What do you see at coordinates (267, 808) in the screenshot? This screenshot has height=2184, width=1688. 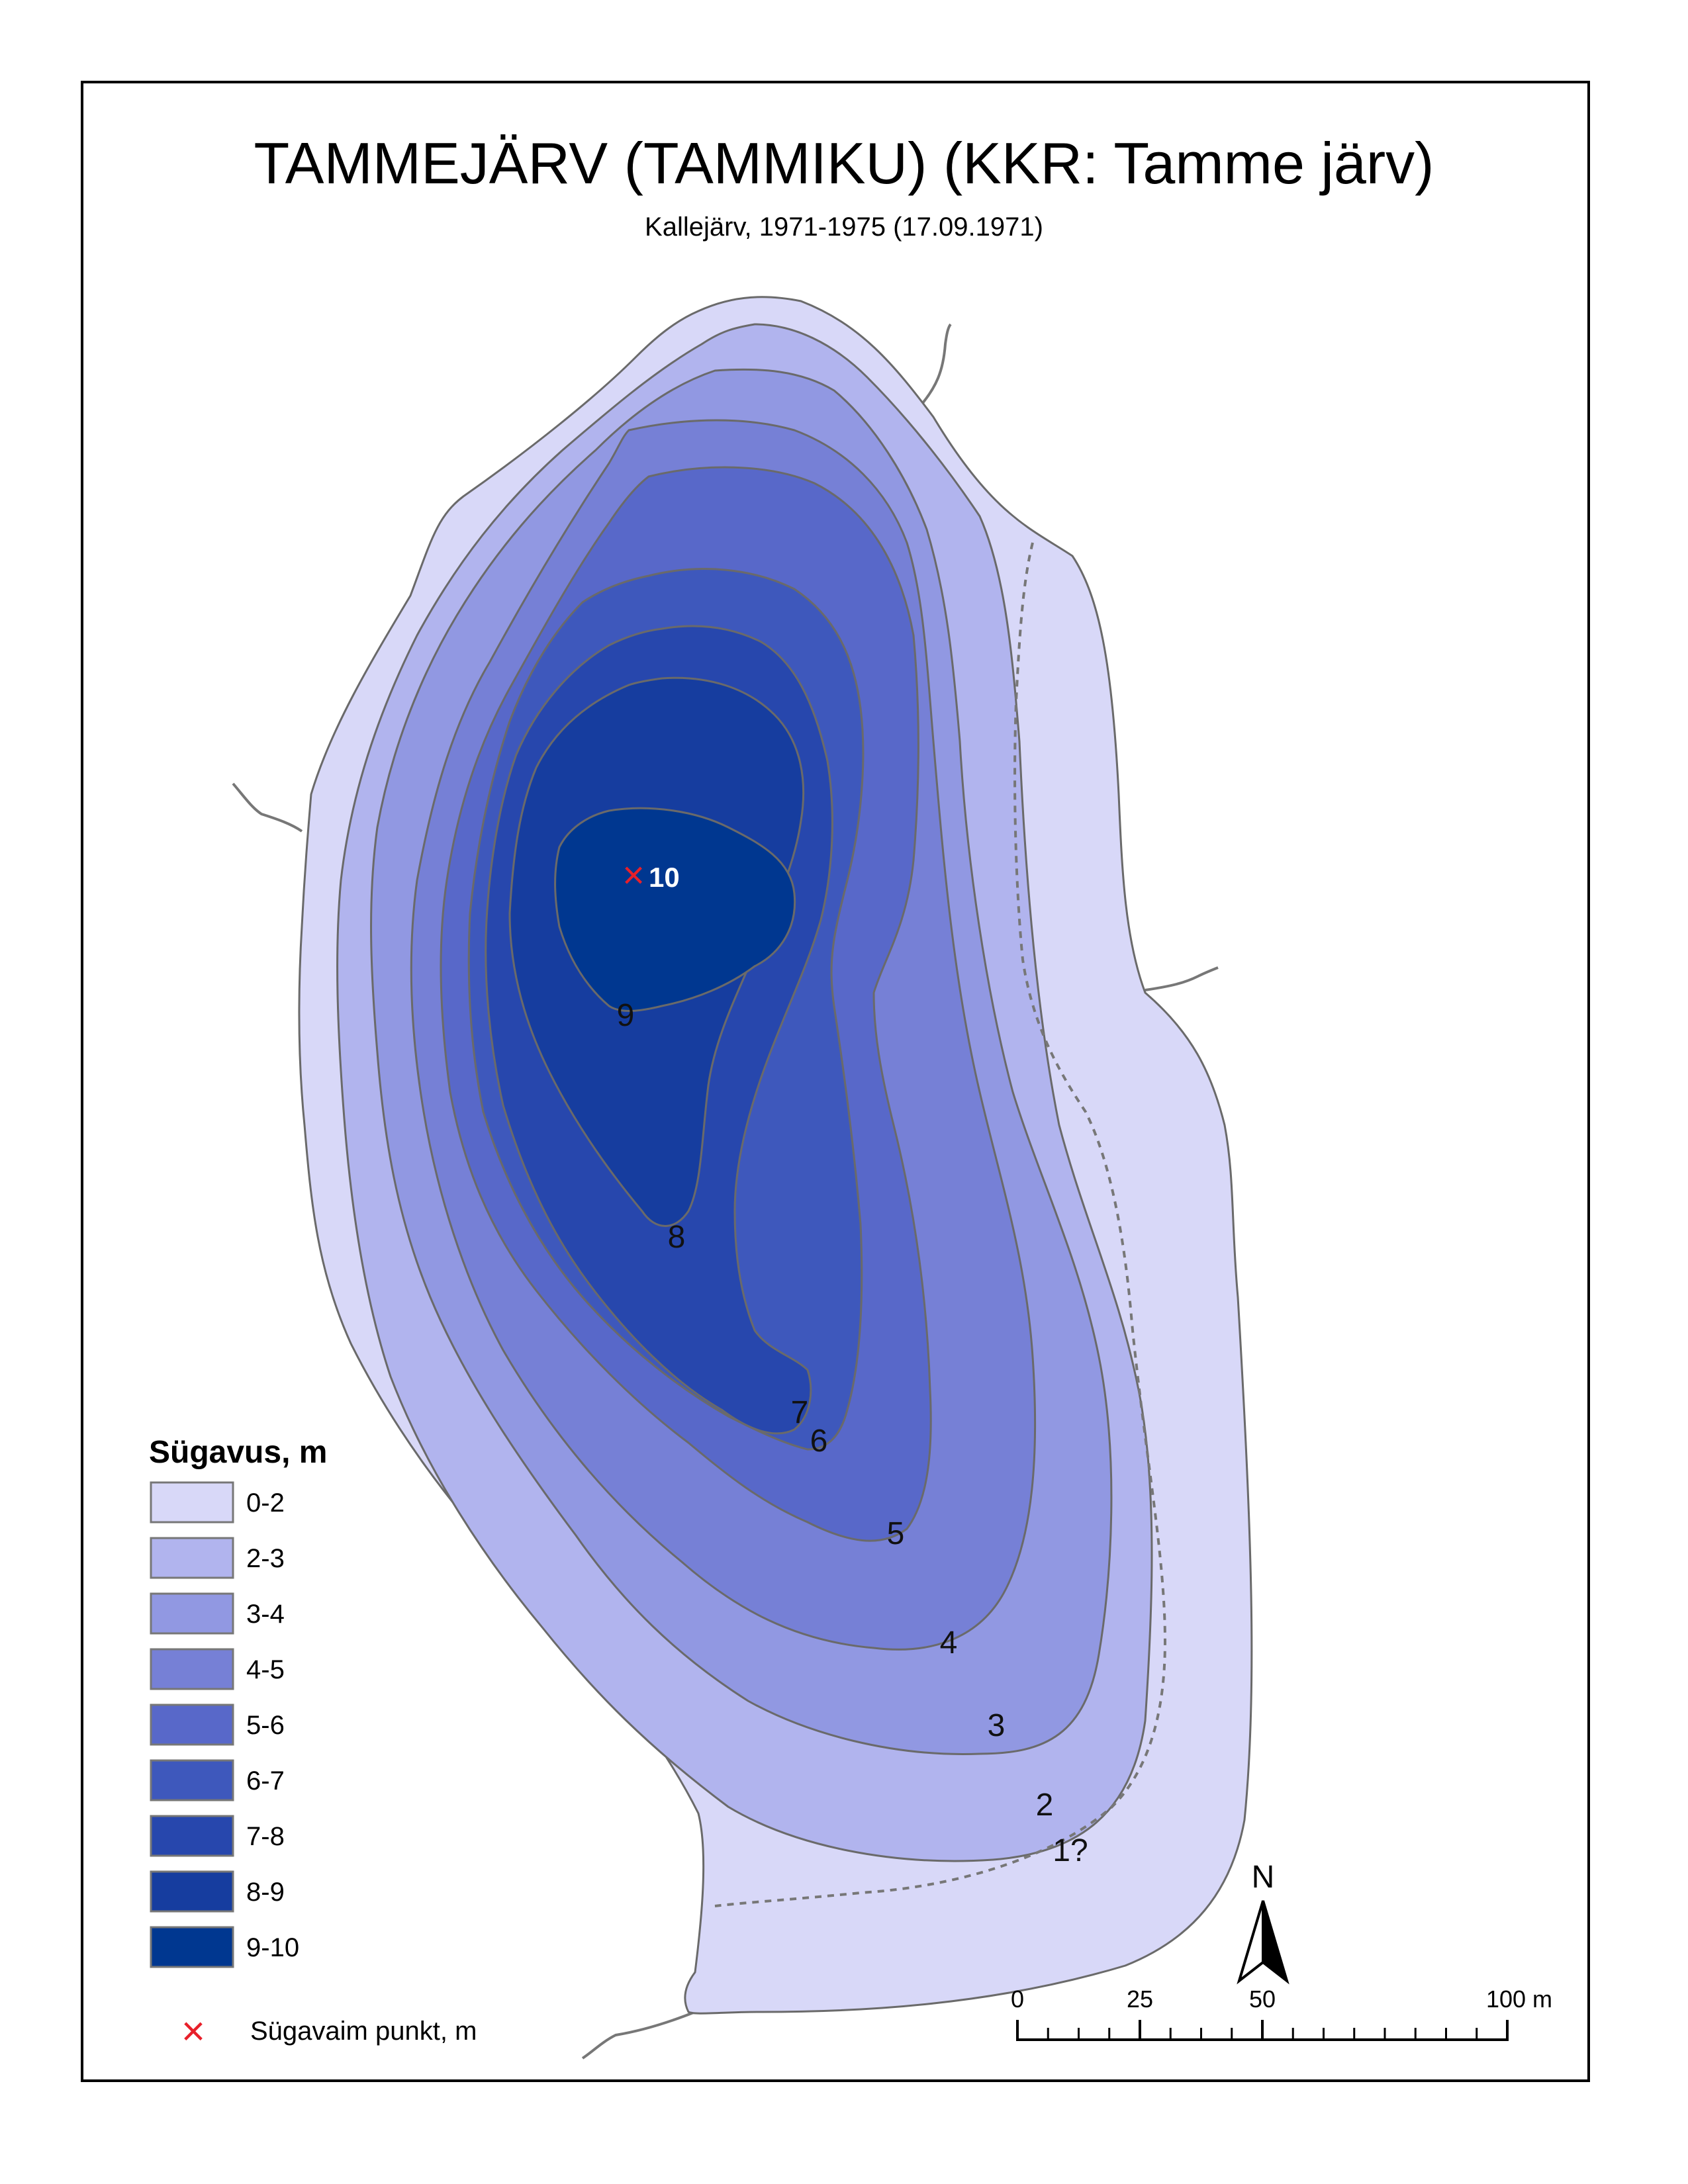 I see `stream-west` at bounding box center [267, 808].